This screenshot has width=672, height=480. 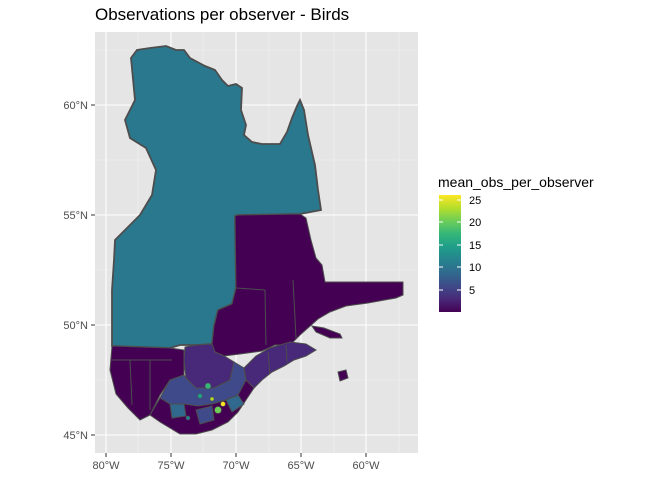 I want to click on x-tick-label: 60°W, so click(x=366, y=466).